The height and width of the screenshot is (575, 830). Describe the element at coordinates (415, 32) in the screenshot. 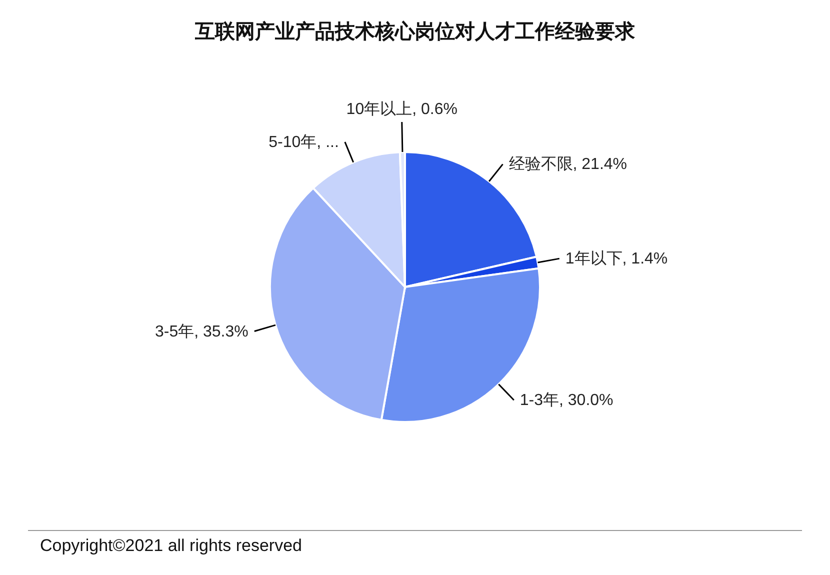

I see `chart-title: 互联网产业产品技术核心岗位对人才工作经验要求` at that location.